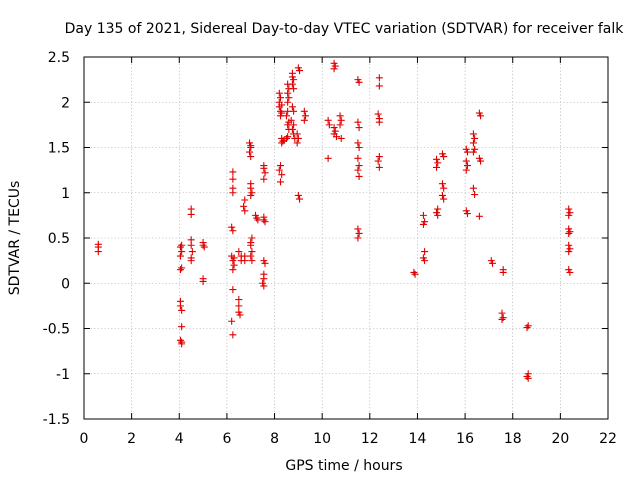 Image resolution: width=640 pixels, height=480 pixels. I want to click on x-tick-label: 12, so click(370, 439).